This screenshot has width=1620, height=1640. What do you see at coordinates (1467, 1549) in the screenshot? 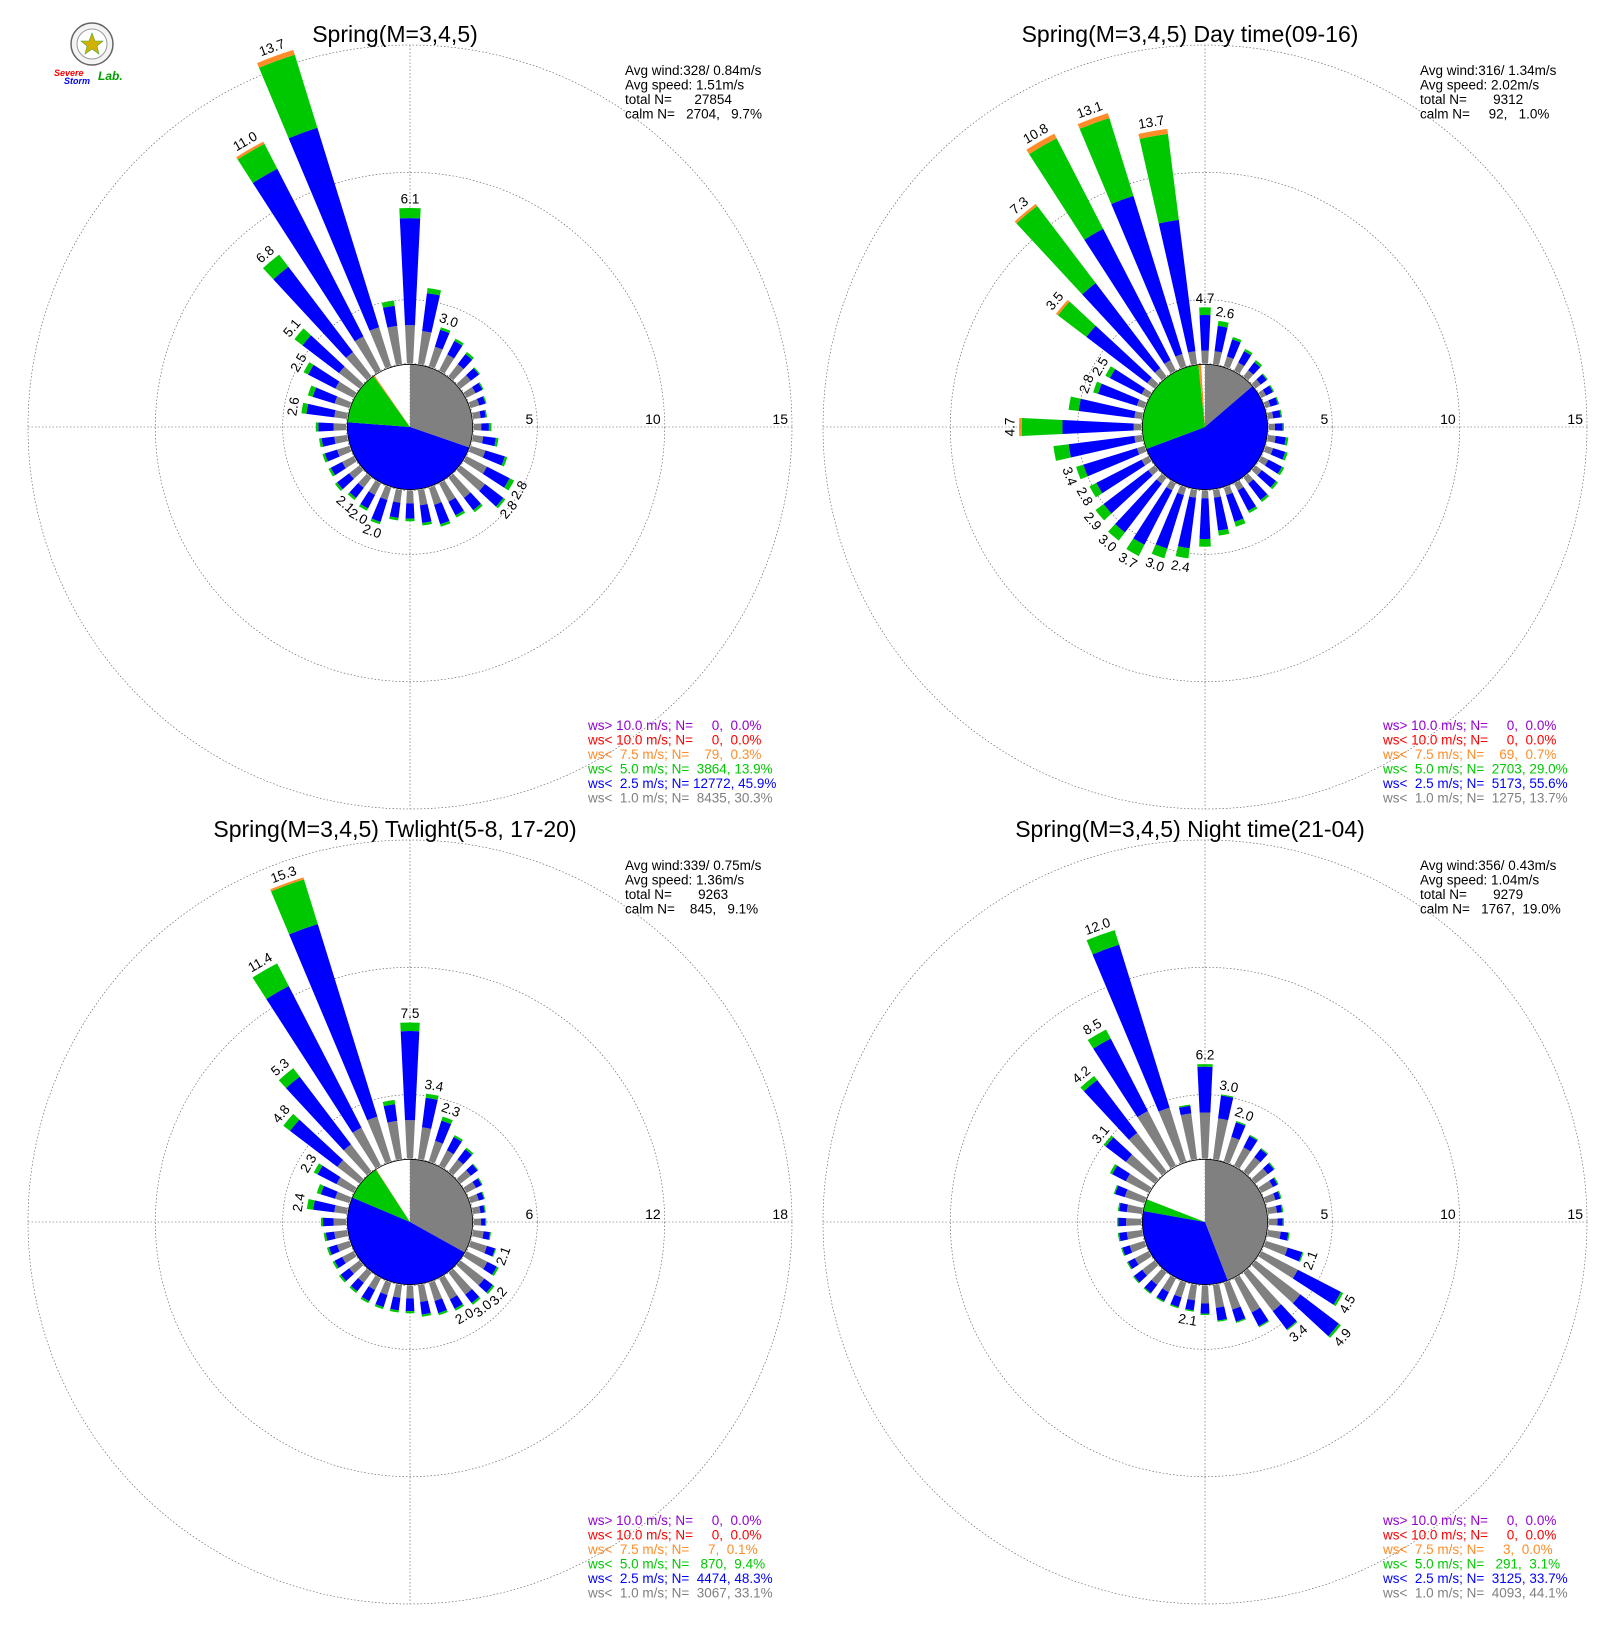
I see `legend-entry-lt7-5: ws< 7.5 m/s; N= 3, 0.0%` at bounding box center [1467, 1549].